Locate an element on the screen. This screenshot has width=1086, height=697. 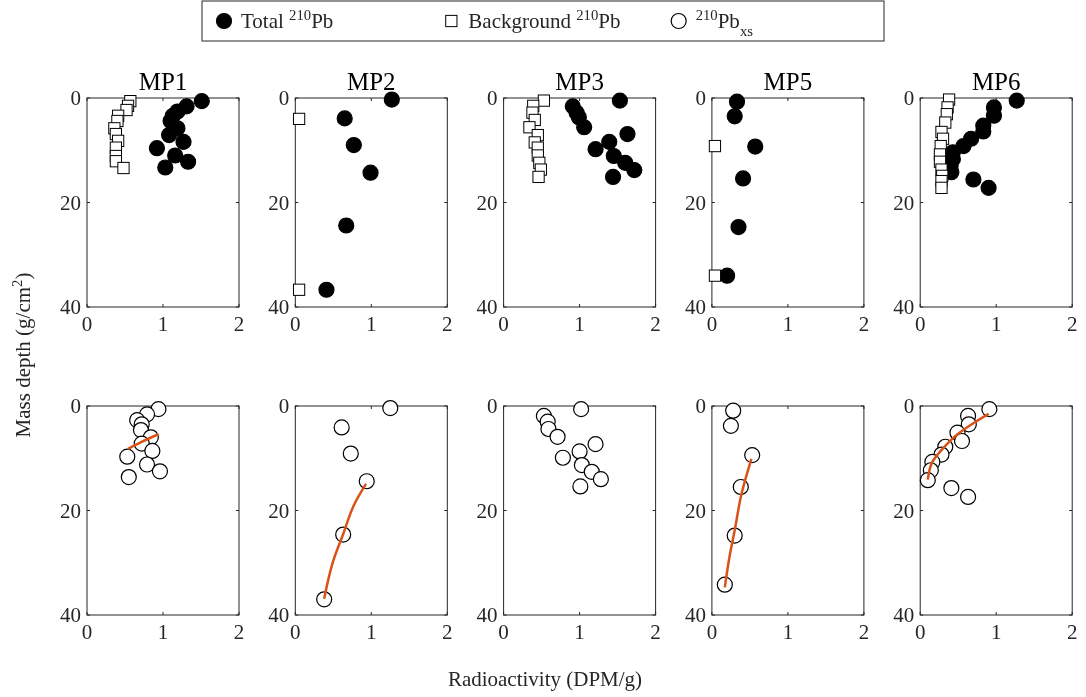
legend-label: Total $^{210}$Pb is located at coordinates (287, 20).